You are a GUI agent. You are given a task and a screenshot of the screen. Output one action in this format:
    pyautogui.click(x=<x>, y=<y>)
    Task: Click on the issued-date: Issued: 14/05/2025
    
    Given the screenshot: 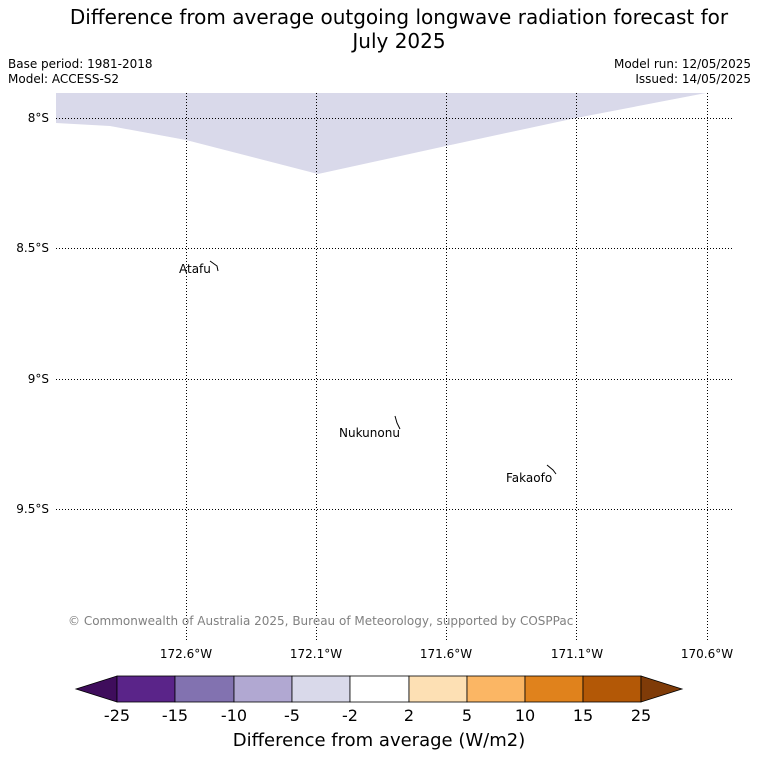 What is the action you would take?
    pyautogui.click(x=693, y=79)
    